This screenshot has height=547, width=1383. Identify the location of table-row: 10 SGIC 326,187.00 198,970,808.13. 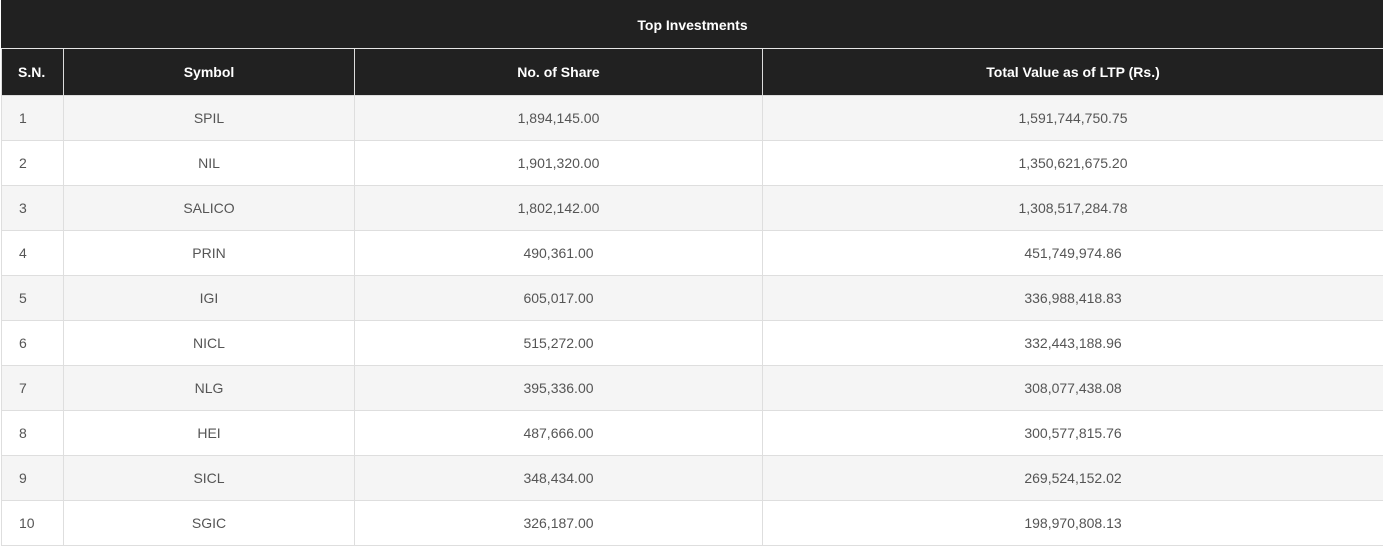
(692, 523).